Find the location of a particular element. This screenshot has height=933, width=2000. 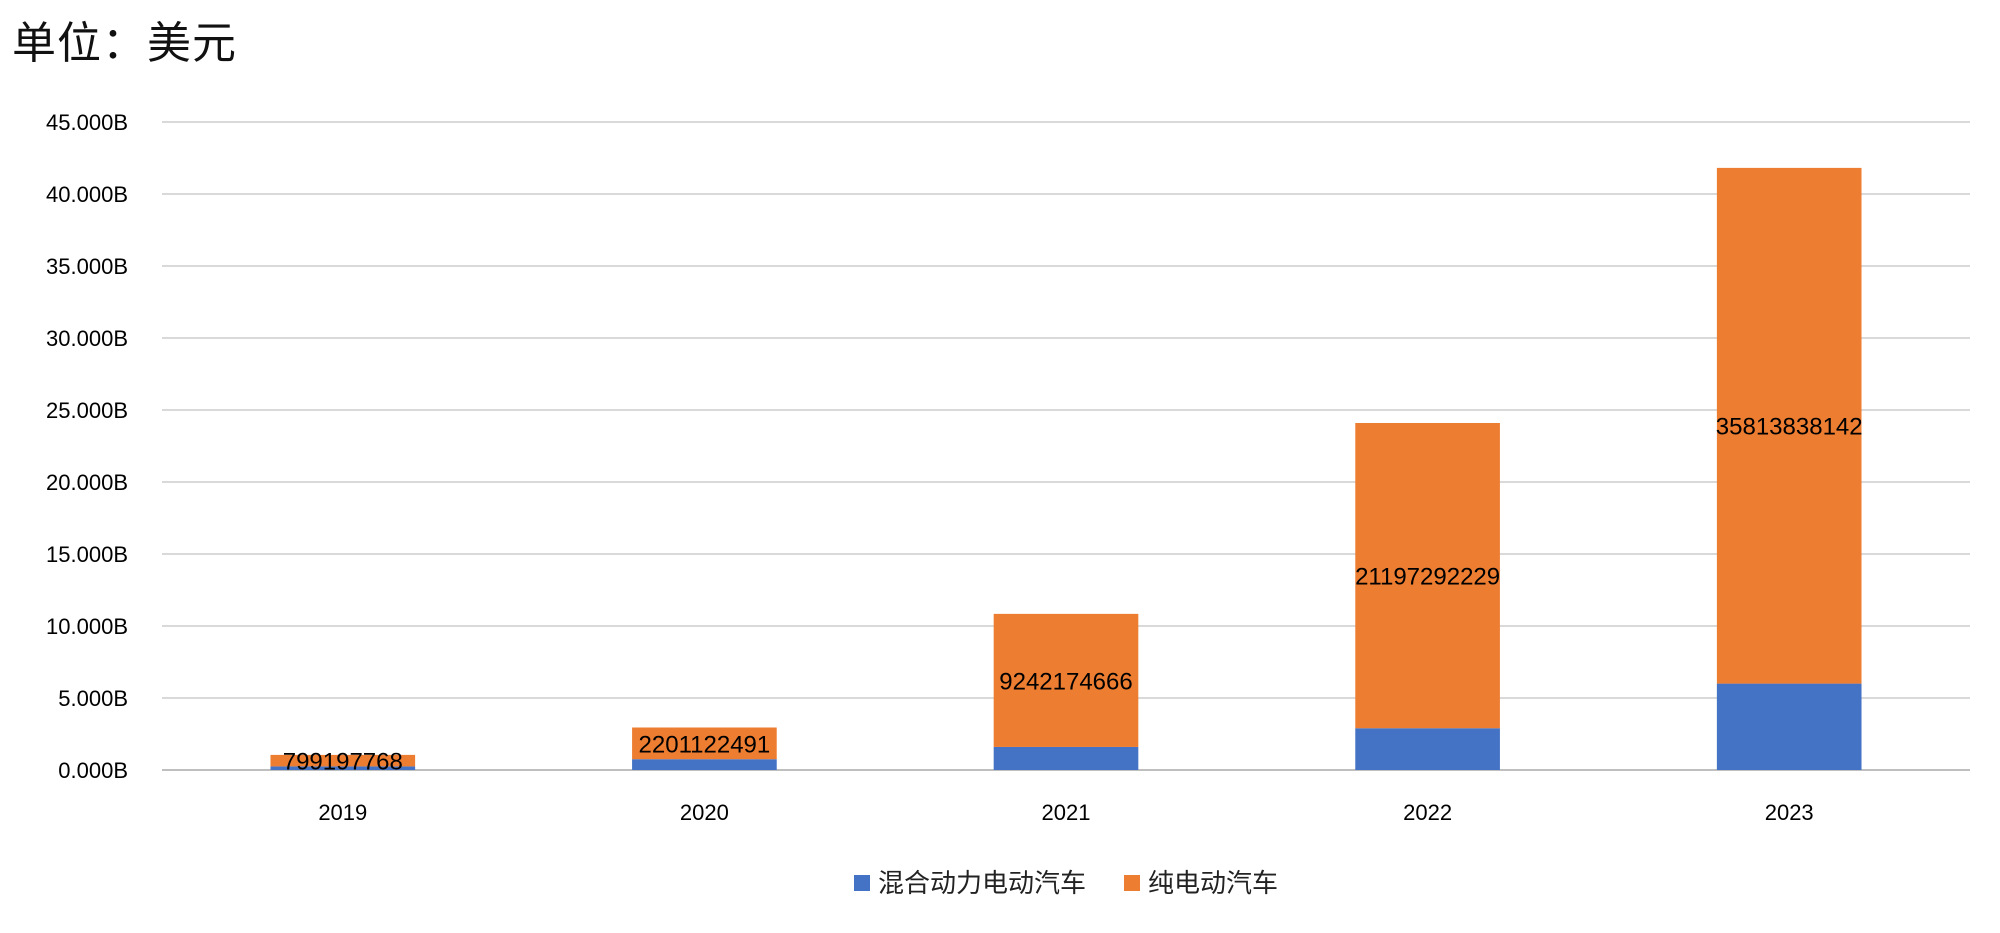

y-tick-label: 25.000B is located at coordinates (87, 410).